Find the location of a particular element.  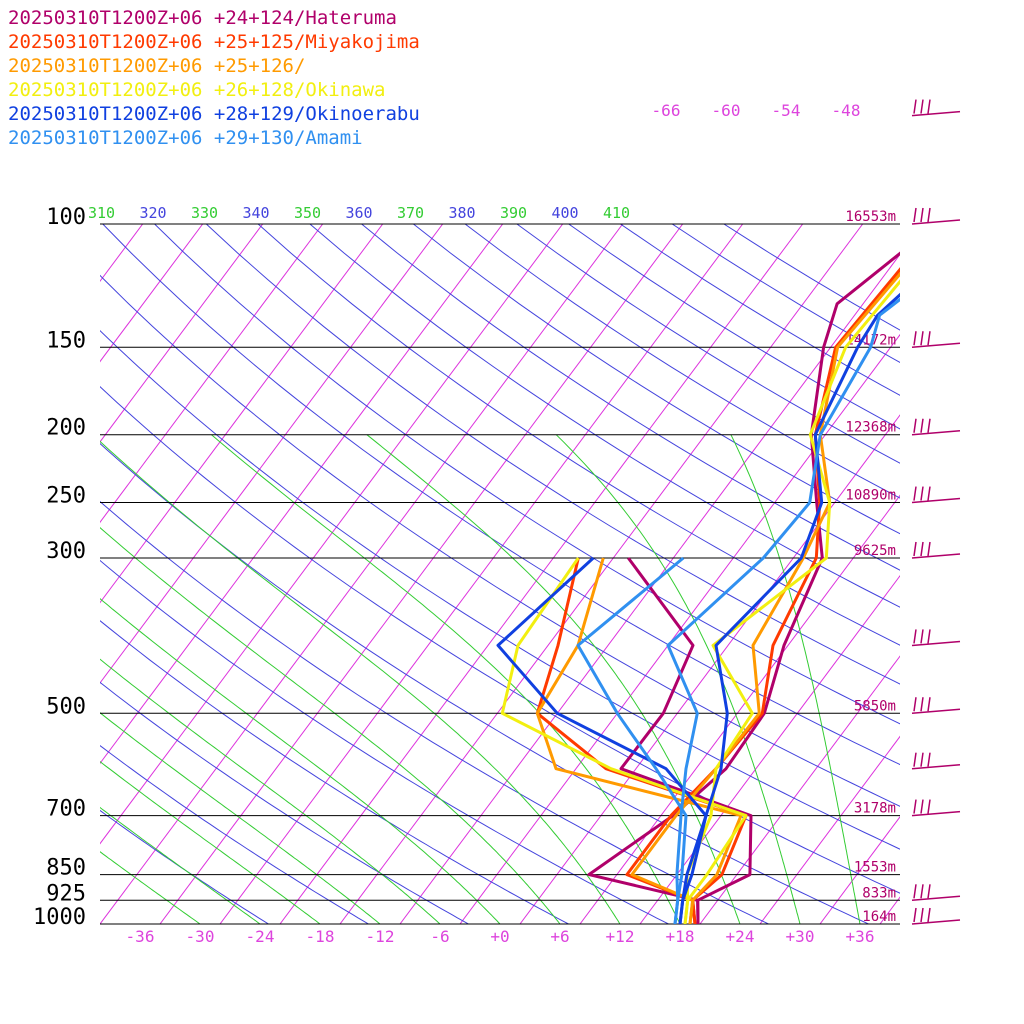

temperature-tick-label: -30 is located at coordinates (200, 936).